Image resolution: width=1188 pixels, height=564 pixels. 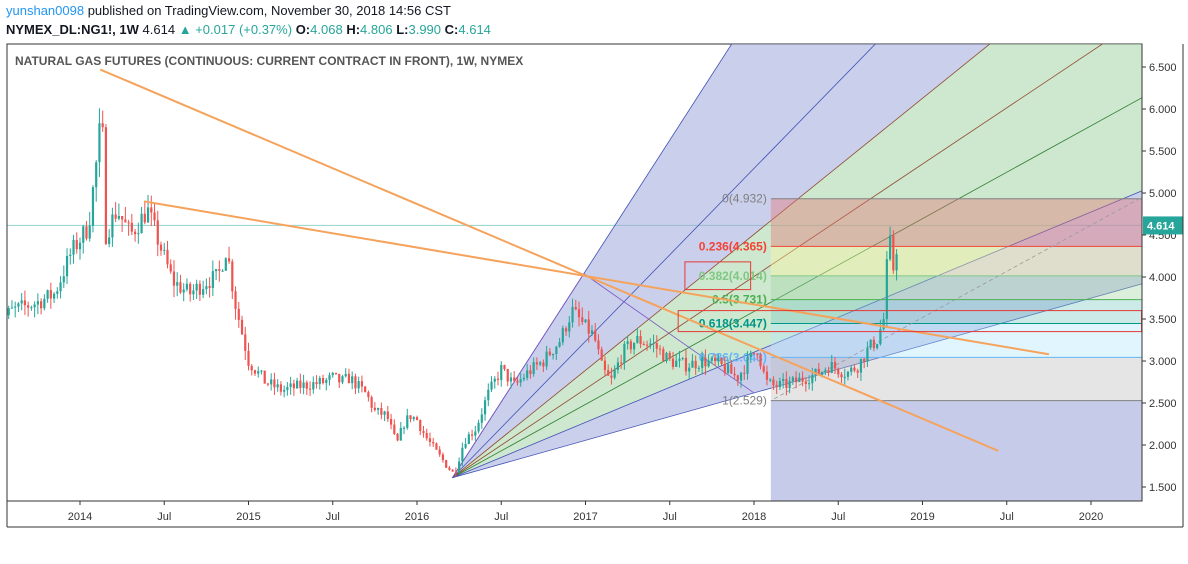 What do you see at coordinates (518, 375) in the screenshot?
I see `fan-anchor-line` at bounding box center [518, 375].